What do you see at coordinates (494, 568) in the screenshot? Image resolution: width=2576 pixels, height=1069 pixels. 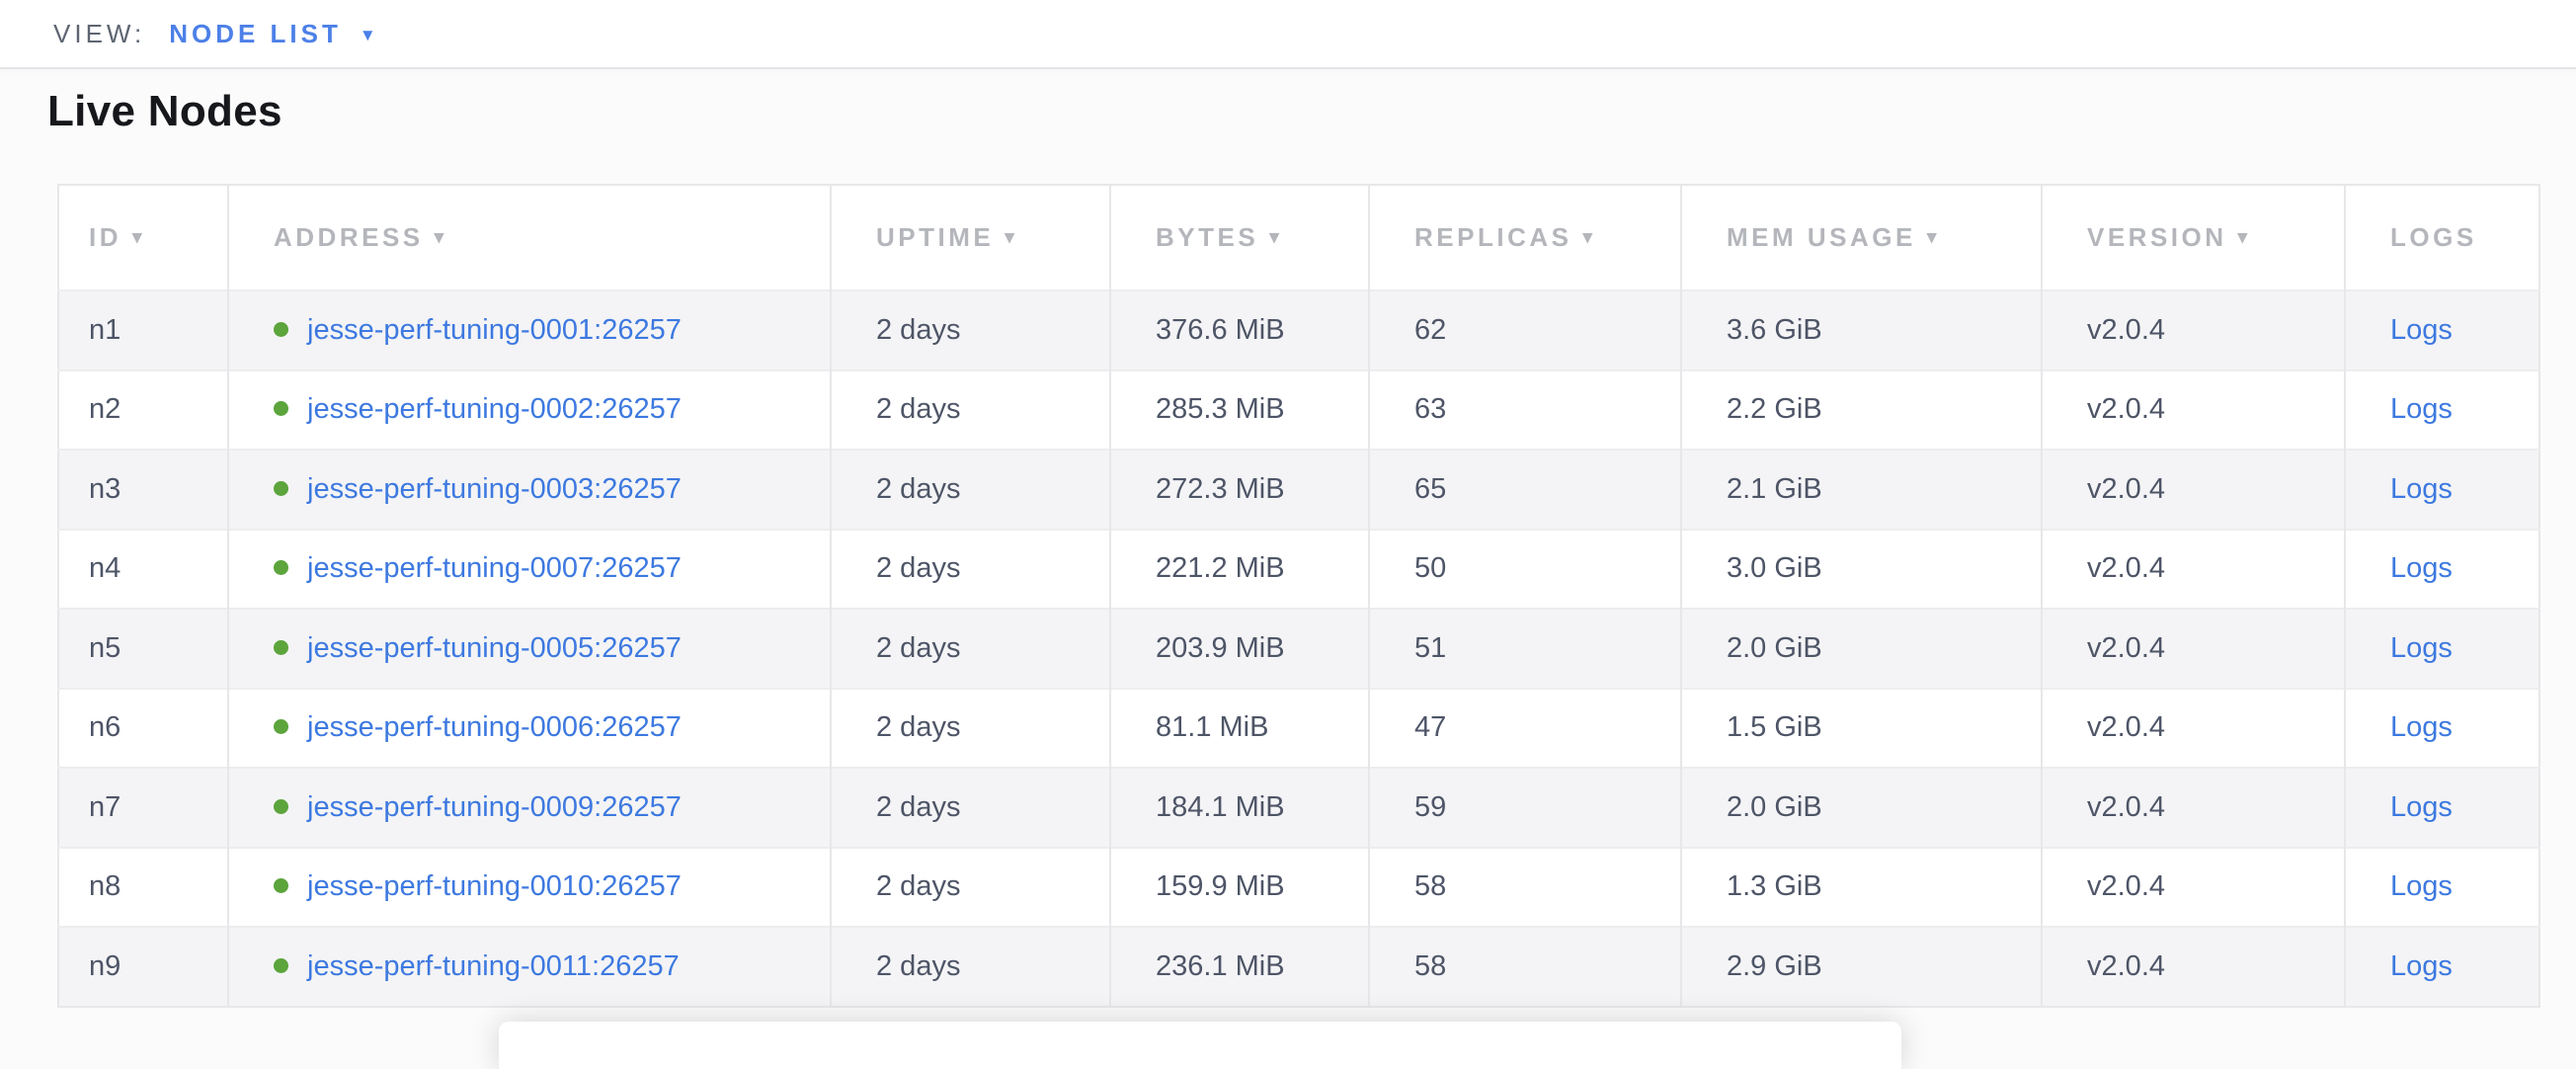 I see `node-address-link: jesse-perf-tuning-0007:26257` at bounding box center [494, 568].